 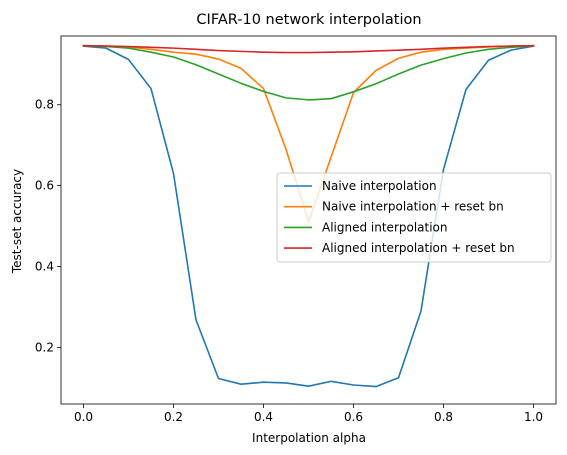 What do you see at coordinates (173, 417) in the screenshot?
I see `x-tick-label: 0.2` at bounding box center [173, 417].